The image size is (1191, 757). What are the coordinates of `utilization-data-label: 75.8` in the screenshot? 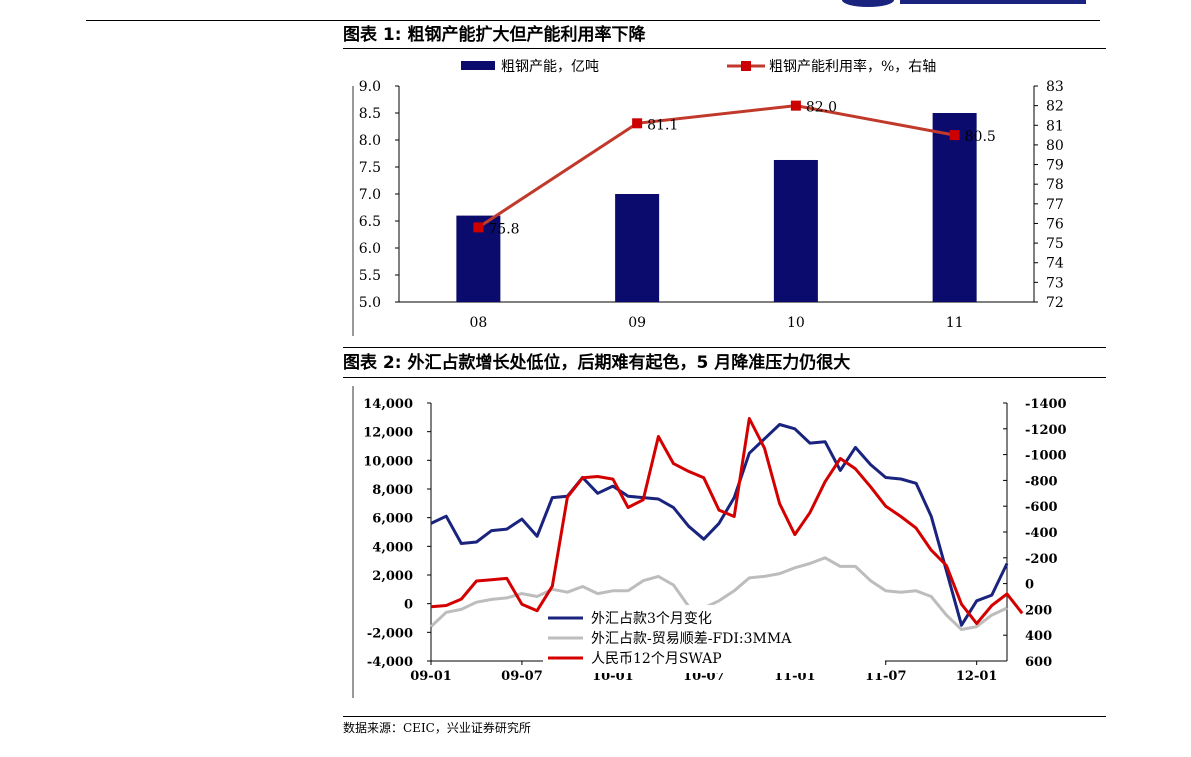 It's located at (503, 229).